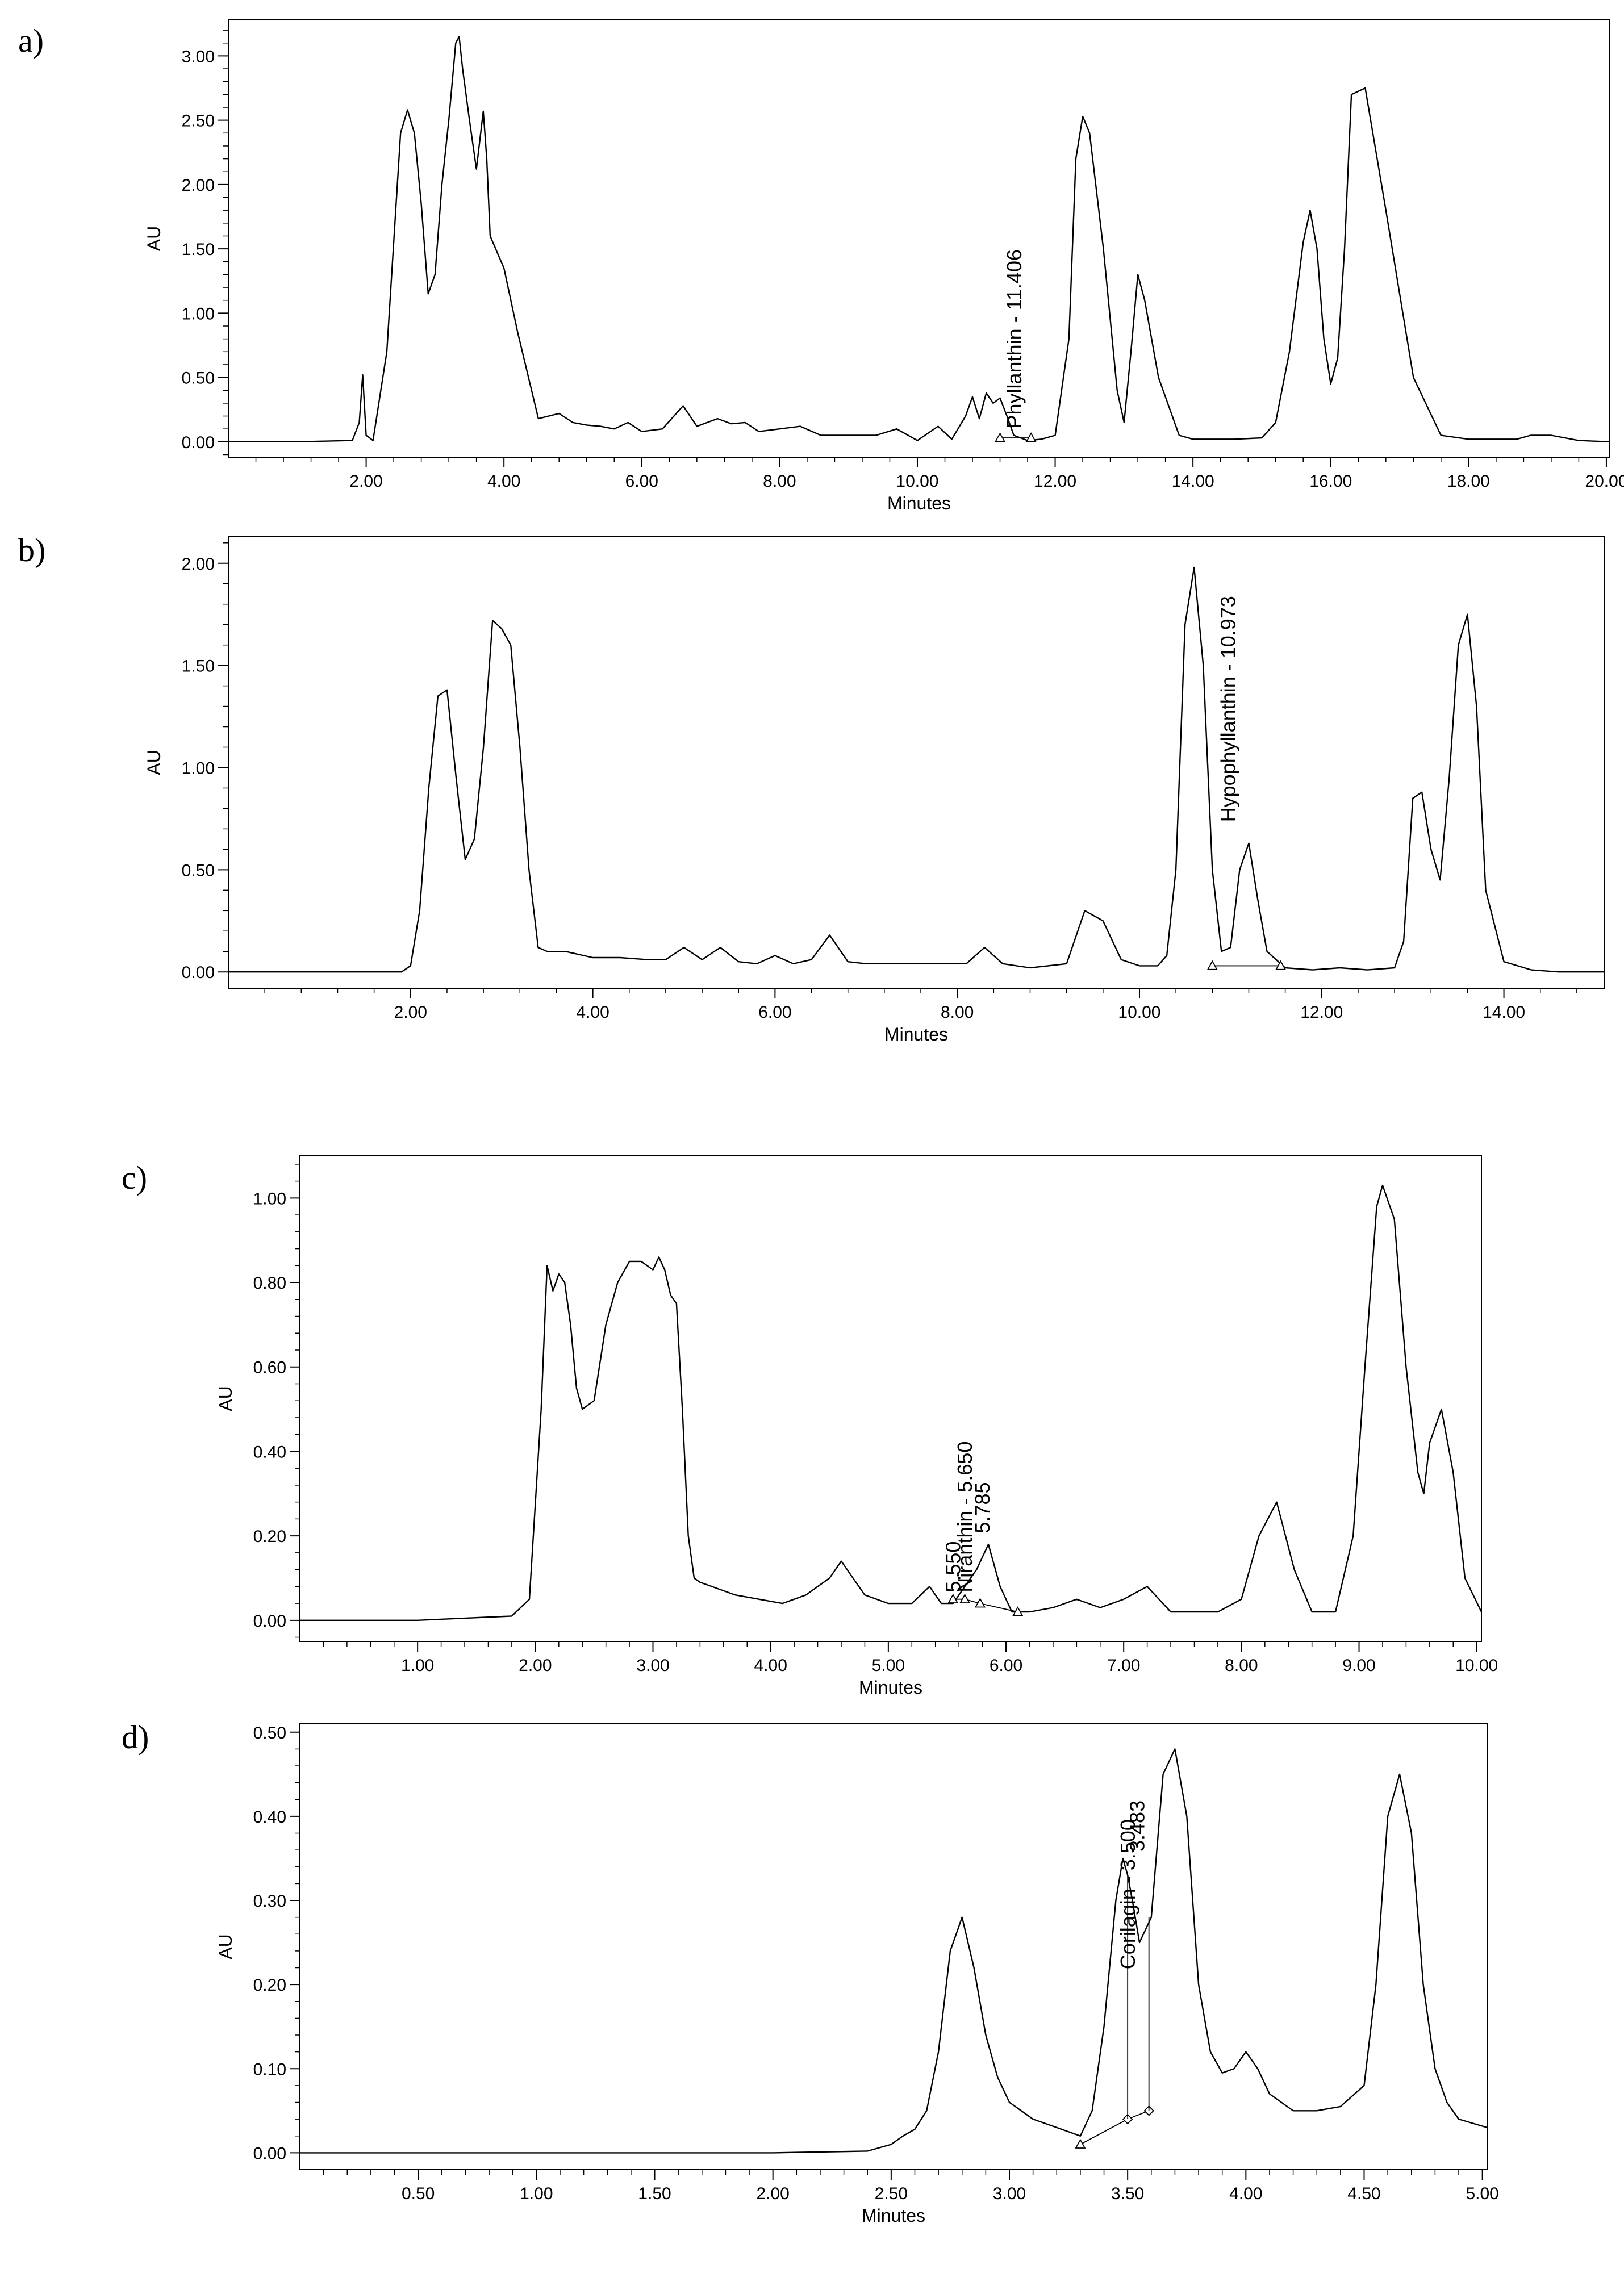 The width and height of the screenshot is (1624, 2273). I want to click on chart-d-x-tick-label: 4.00, so click(1245, 2193).